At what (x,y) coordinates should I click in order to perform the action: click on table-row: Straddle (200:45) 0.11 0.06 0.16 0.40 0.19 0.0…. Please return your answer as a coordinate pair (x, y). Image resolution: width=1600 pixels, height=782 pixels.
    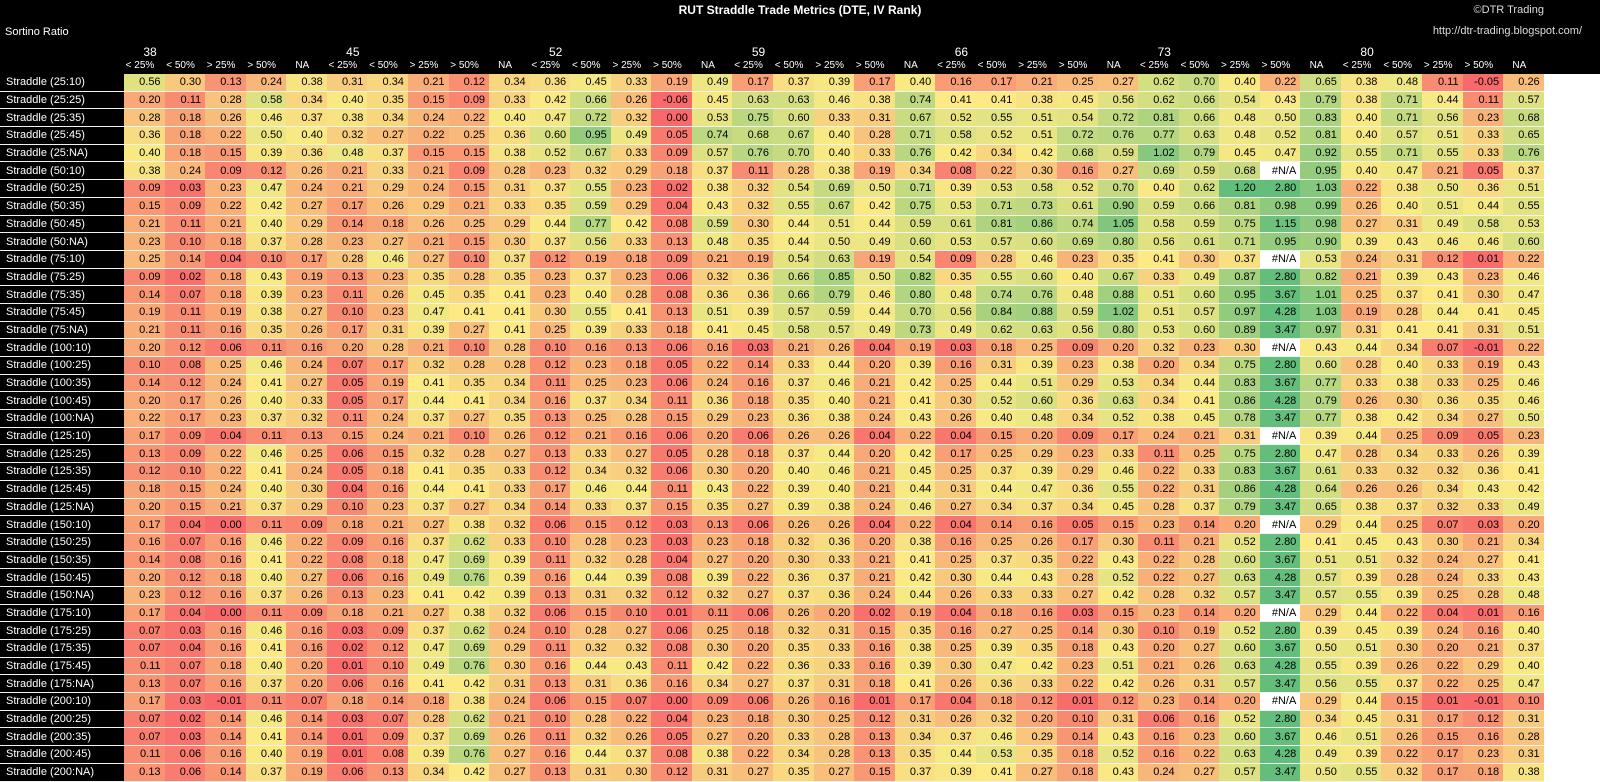
    Looking at the image, I should click on (772, 754).